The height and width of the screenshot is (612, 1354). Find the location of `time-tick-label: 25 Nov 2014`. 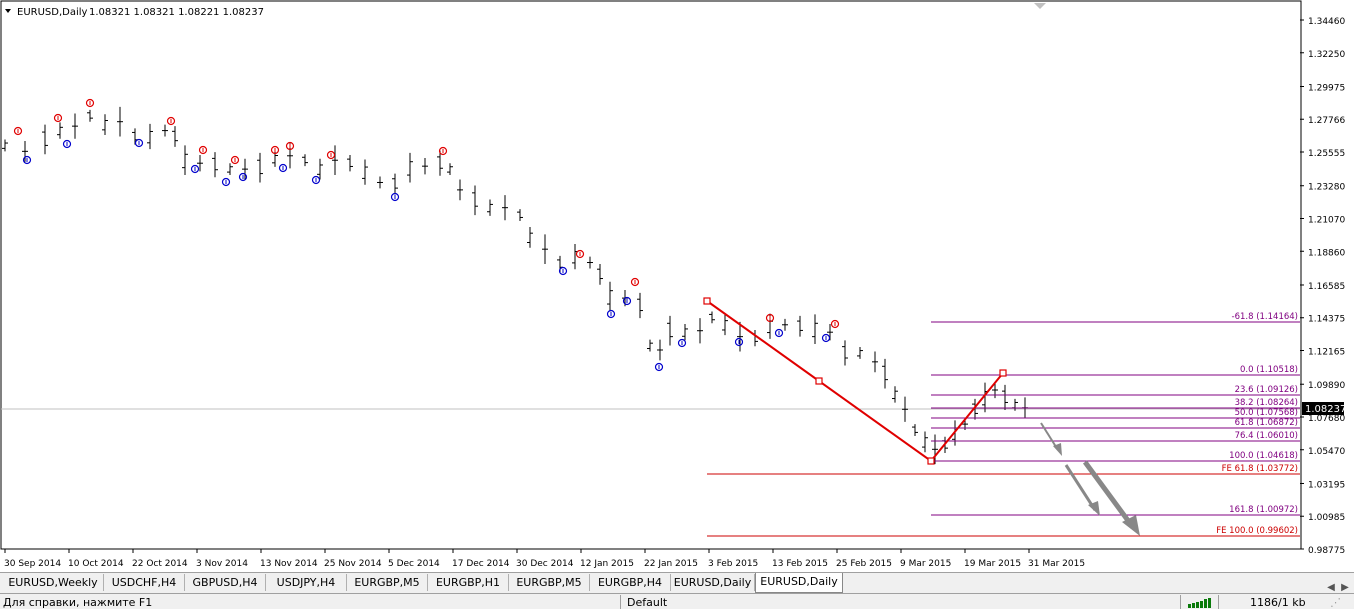

time-tick-label: 25 Nov 2014 is located at coordinates (353, 564).